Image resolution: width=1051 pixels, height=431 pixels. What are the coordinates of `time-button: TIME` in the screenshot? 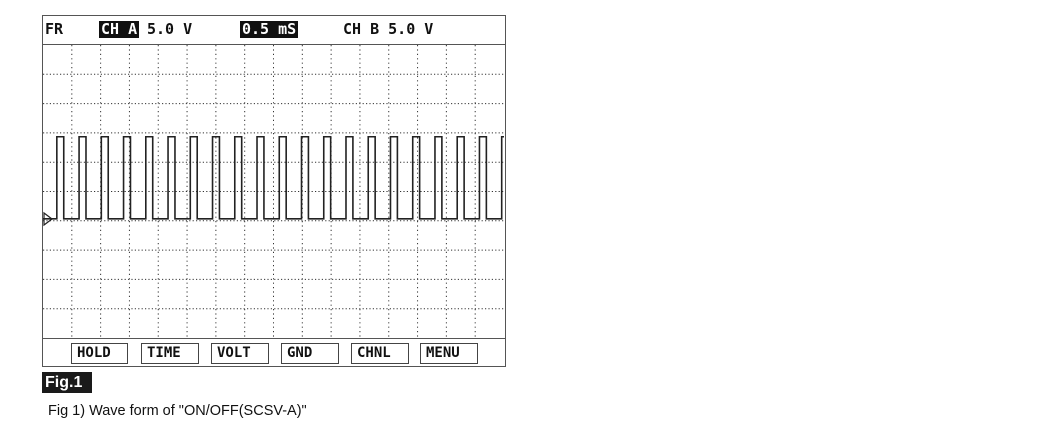 It's located at (170, 353).